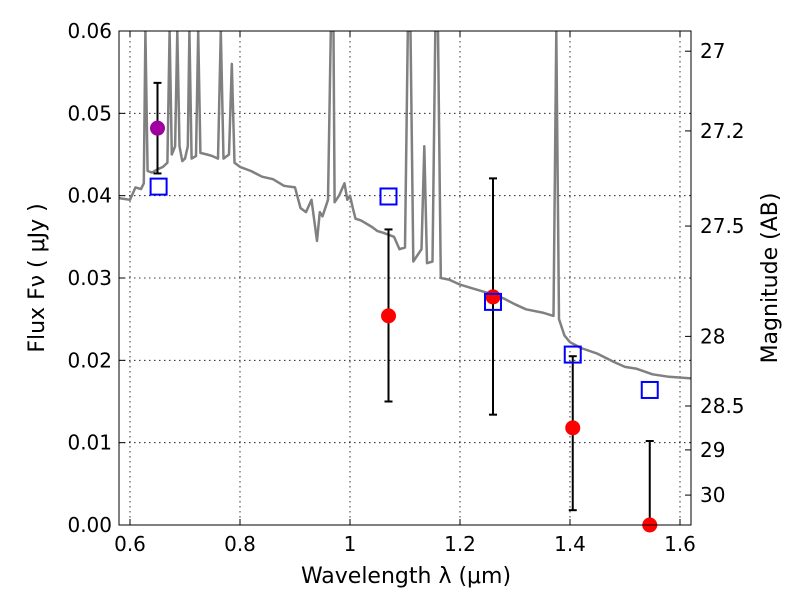  I want to click on x-tick-label: 1.2, so click(460, 544).